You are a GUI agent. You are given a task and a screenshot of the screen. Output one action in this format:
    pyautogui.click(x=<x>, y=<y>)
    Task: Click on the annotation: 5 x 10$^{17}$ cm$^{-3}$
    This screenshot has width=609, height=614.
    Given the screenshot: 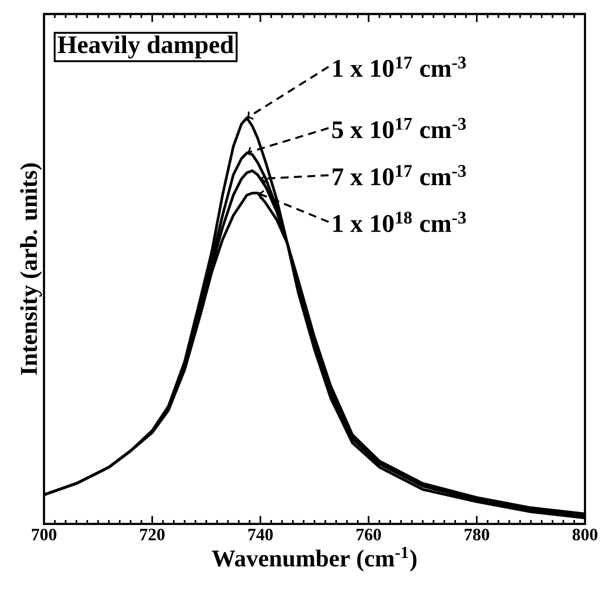 What is the action you would take?
    pyautogui.click(x=399, y=128)
    